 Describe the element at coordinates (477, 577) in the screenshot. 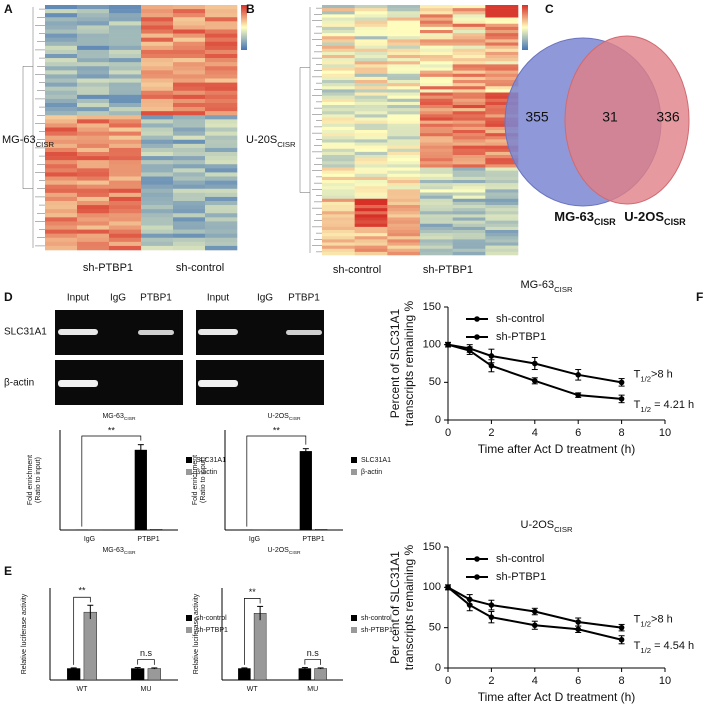

I see `legend-marker` at that location.